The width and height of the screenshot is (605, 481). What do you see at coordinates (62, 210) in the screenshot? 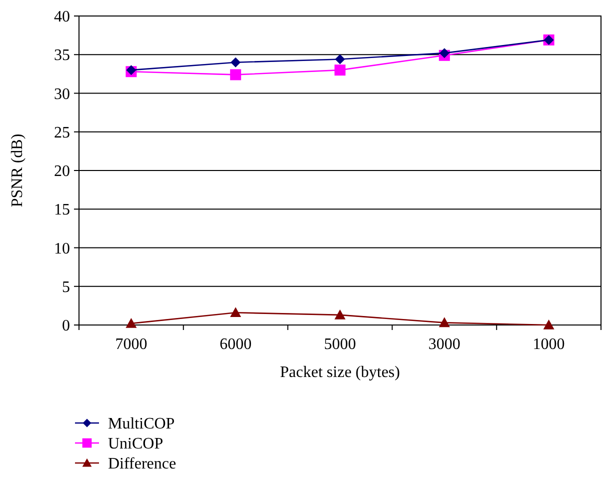
I see `y-tick-label: 15` at bounding box center [62, 210].